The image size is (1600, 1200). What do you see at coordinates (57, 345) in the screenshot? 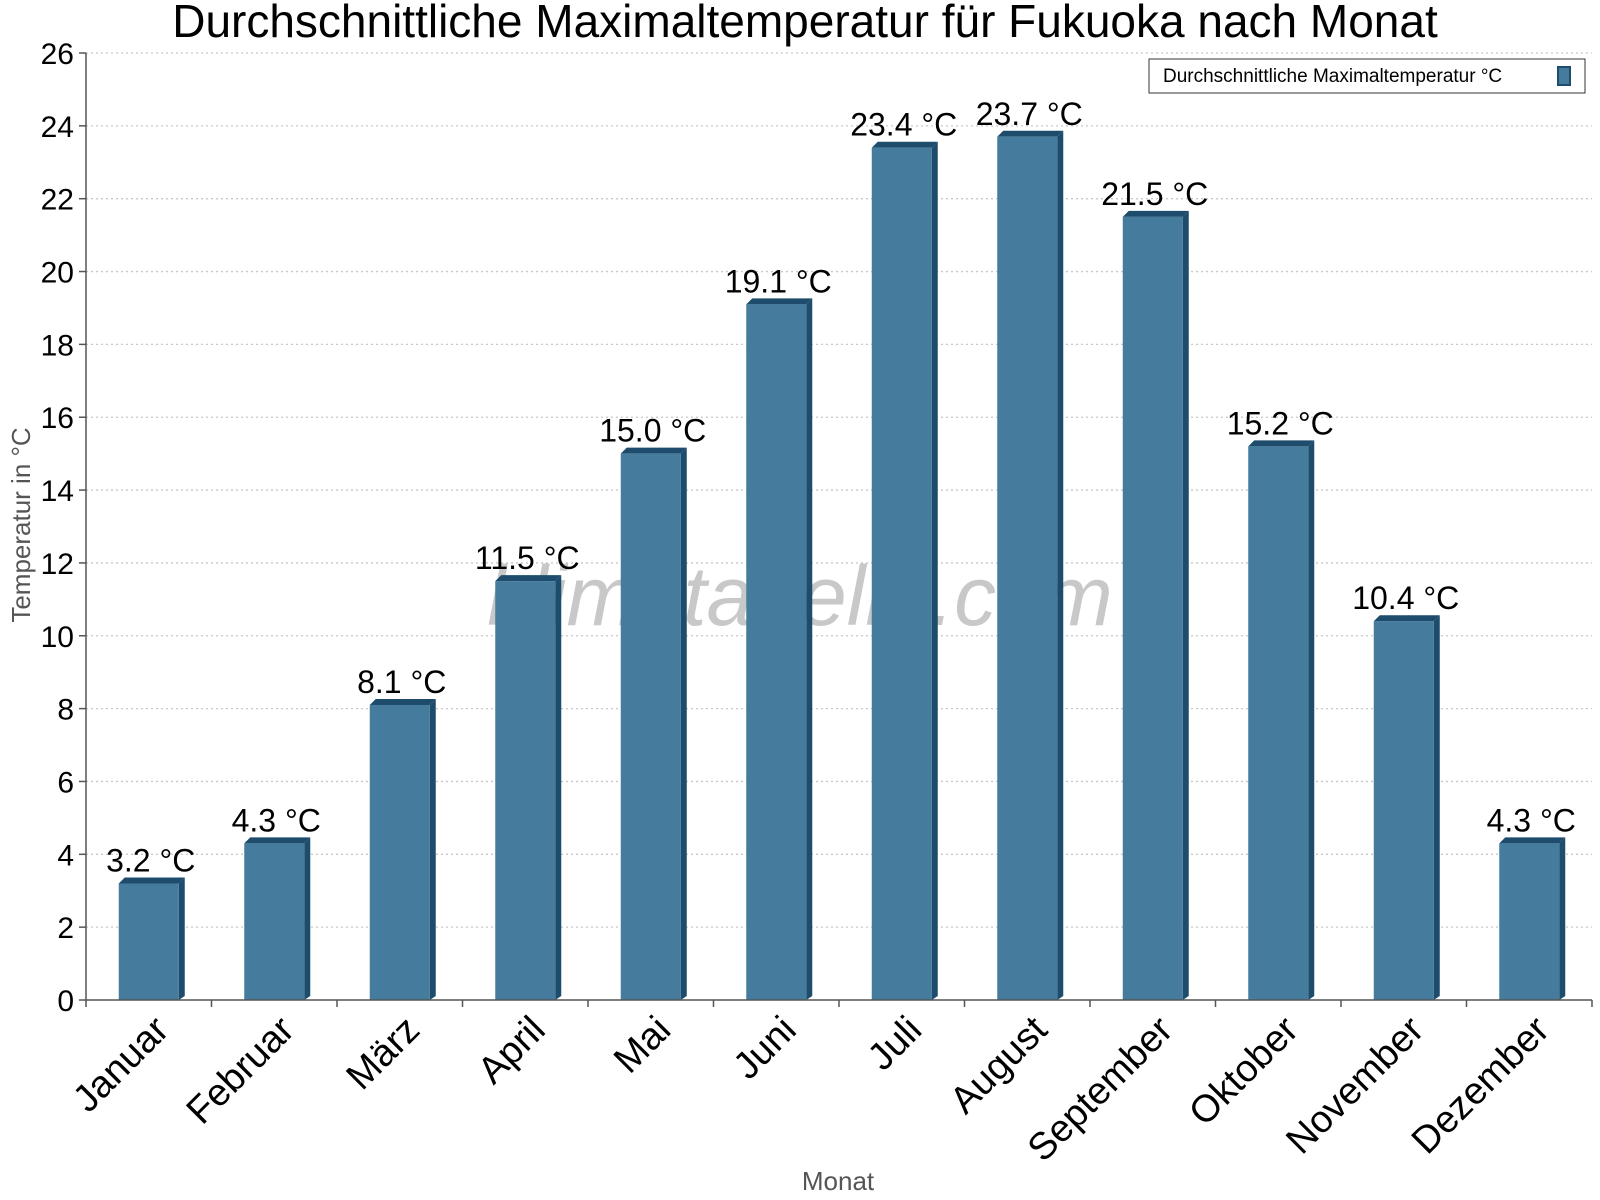
I see `y-tick-label: 18` at bounding box center [57, 345].